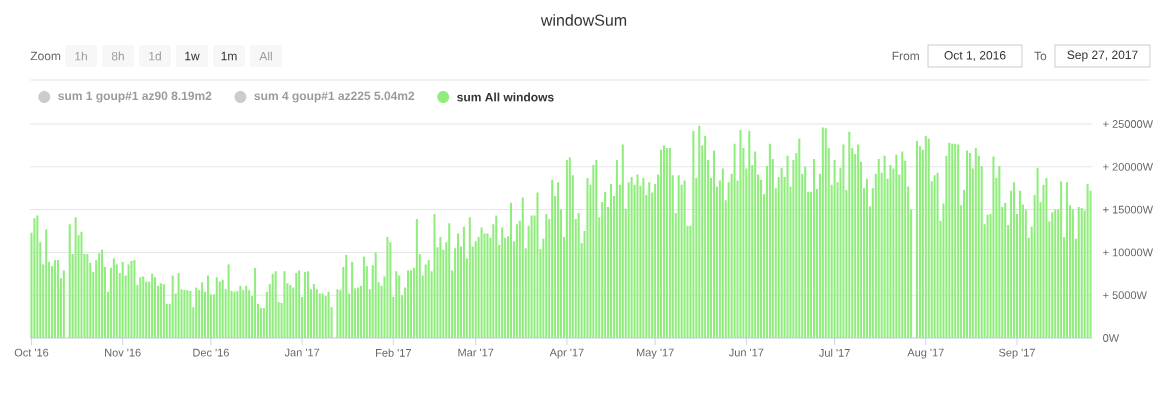 Image resolution: width=1168 pixels, height=408 pixels. What do you see at coordinates (117, 56) in the screenshot?
I see `text: 8h` at bounding box center [117, 56].